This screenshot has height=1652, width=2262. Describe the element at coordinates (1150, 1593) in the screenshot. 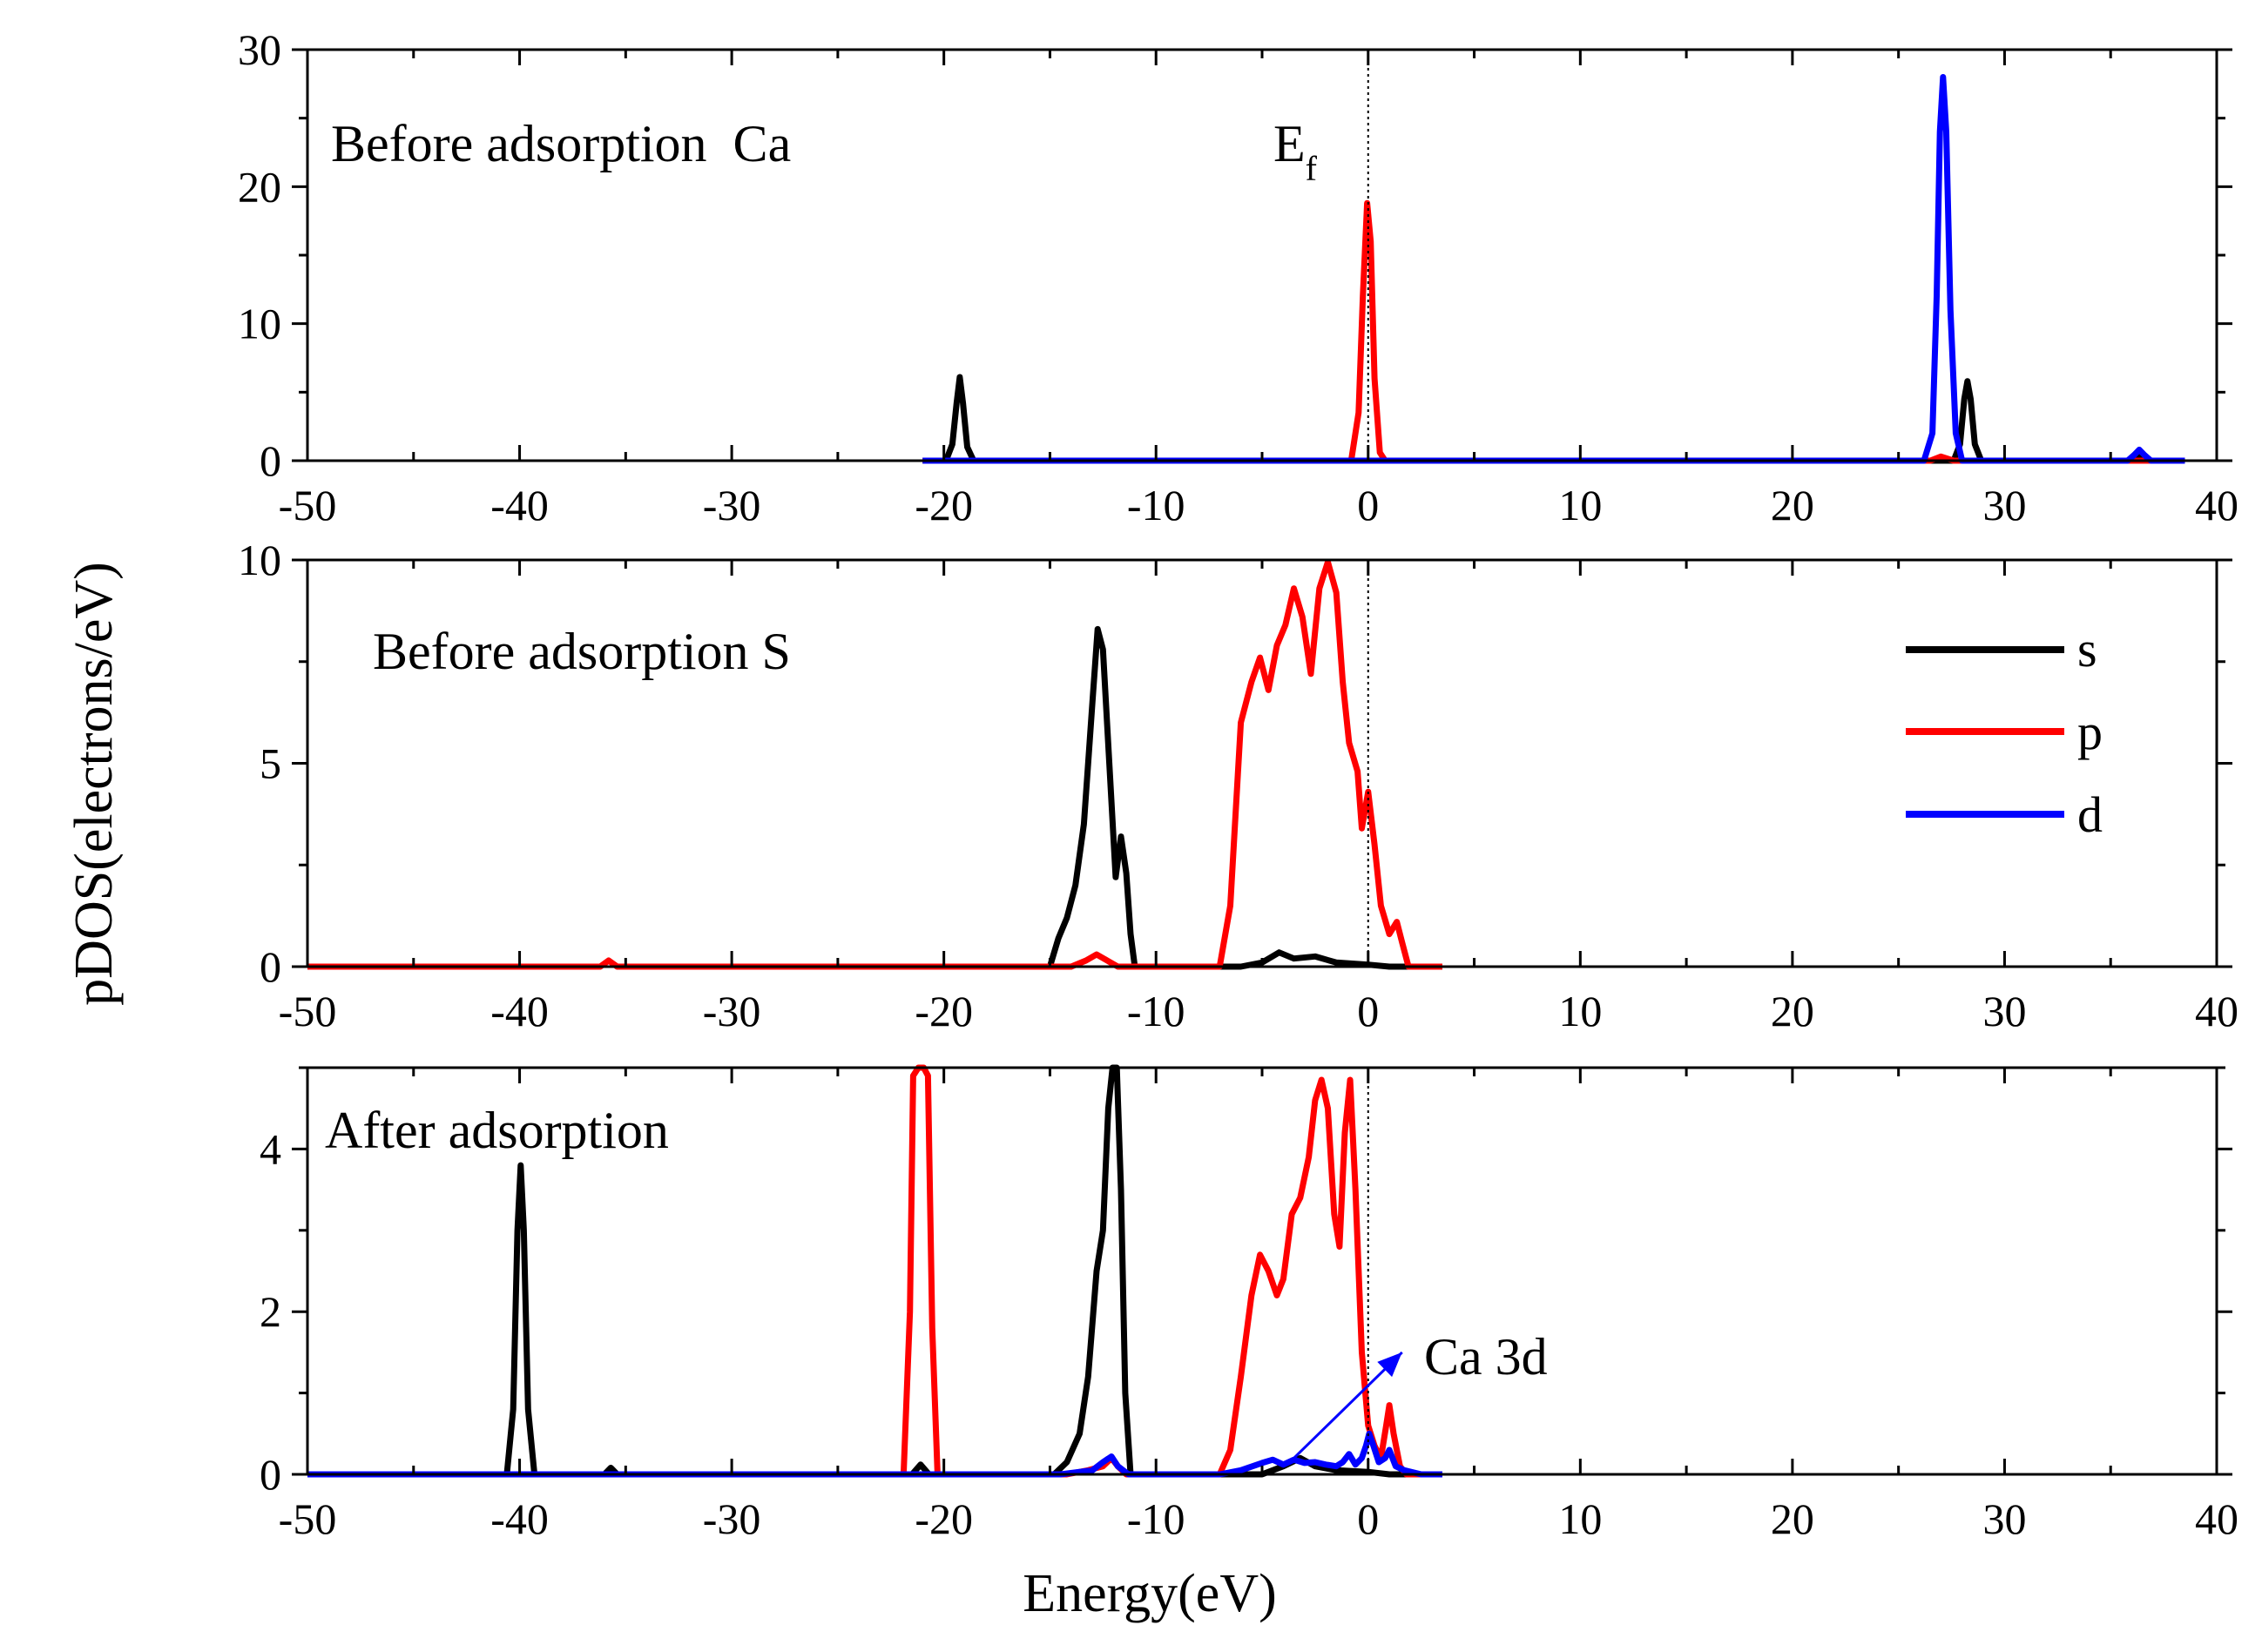

I see `x-axis-label: Energy(eV)` at that location.